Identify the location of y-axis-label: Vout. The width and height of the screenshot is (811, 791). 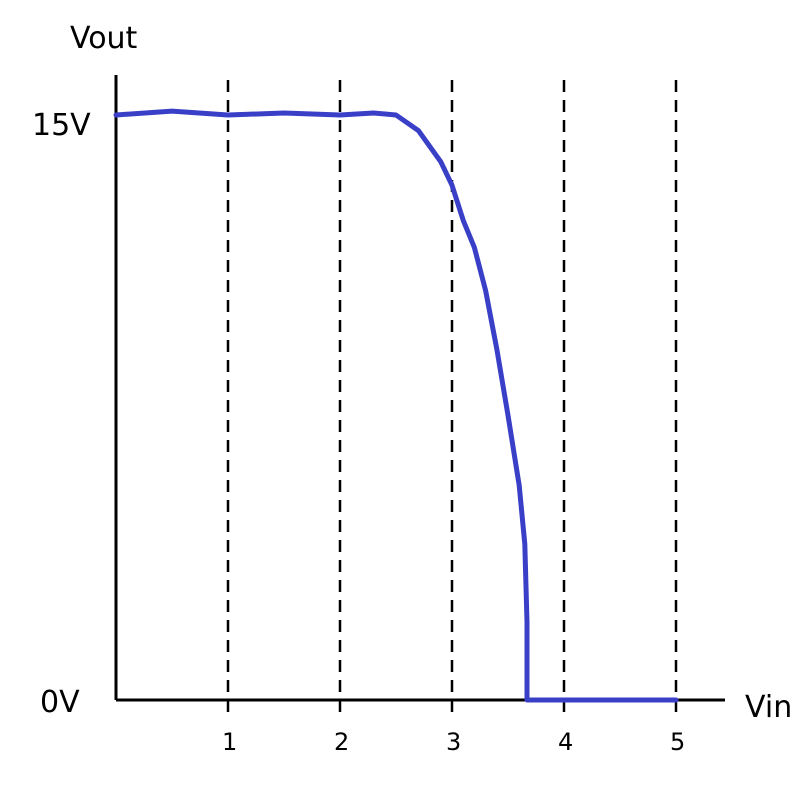
(104, 38).